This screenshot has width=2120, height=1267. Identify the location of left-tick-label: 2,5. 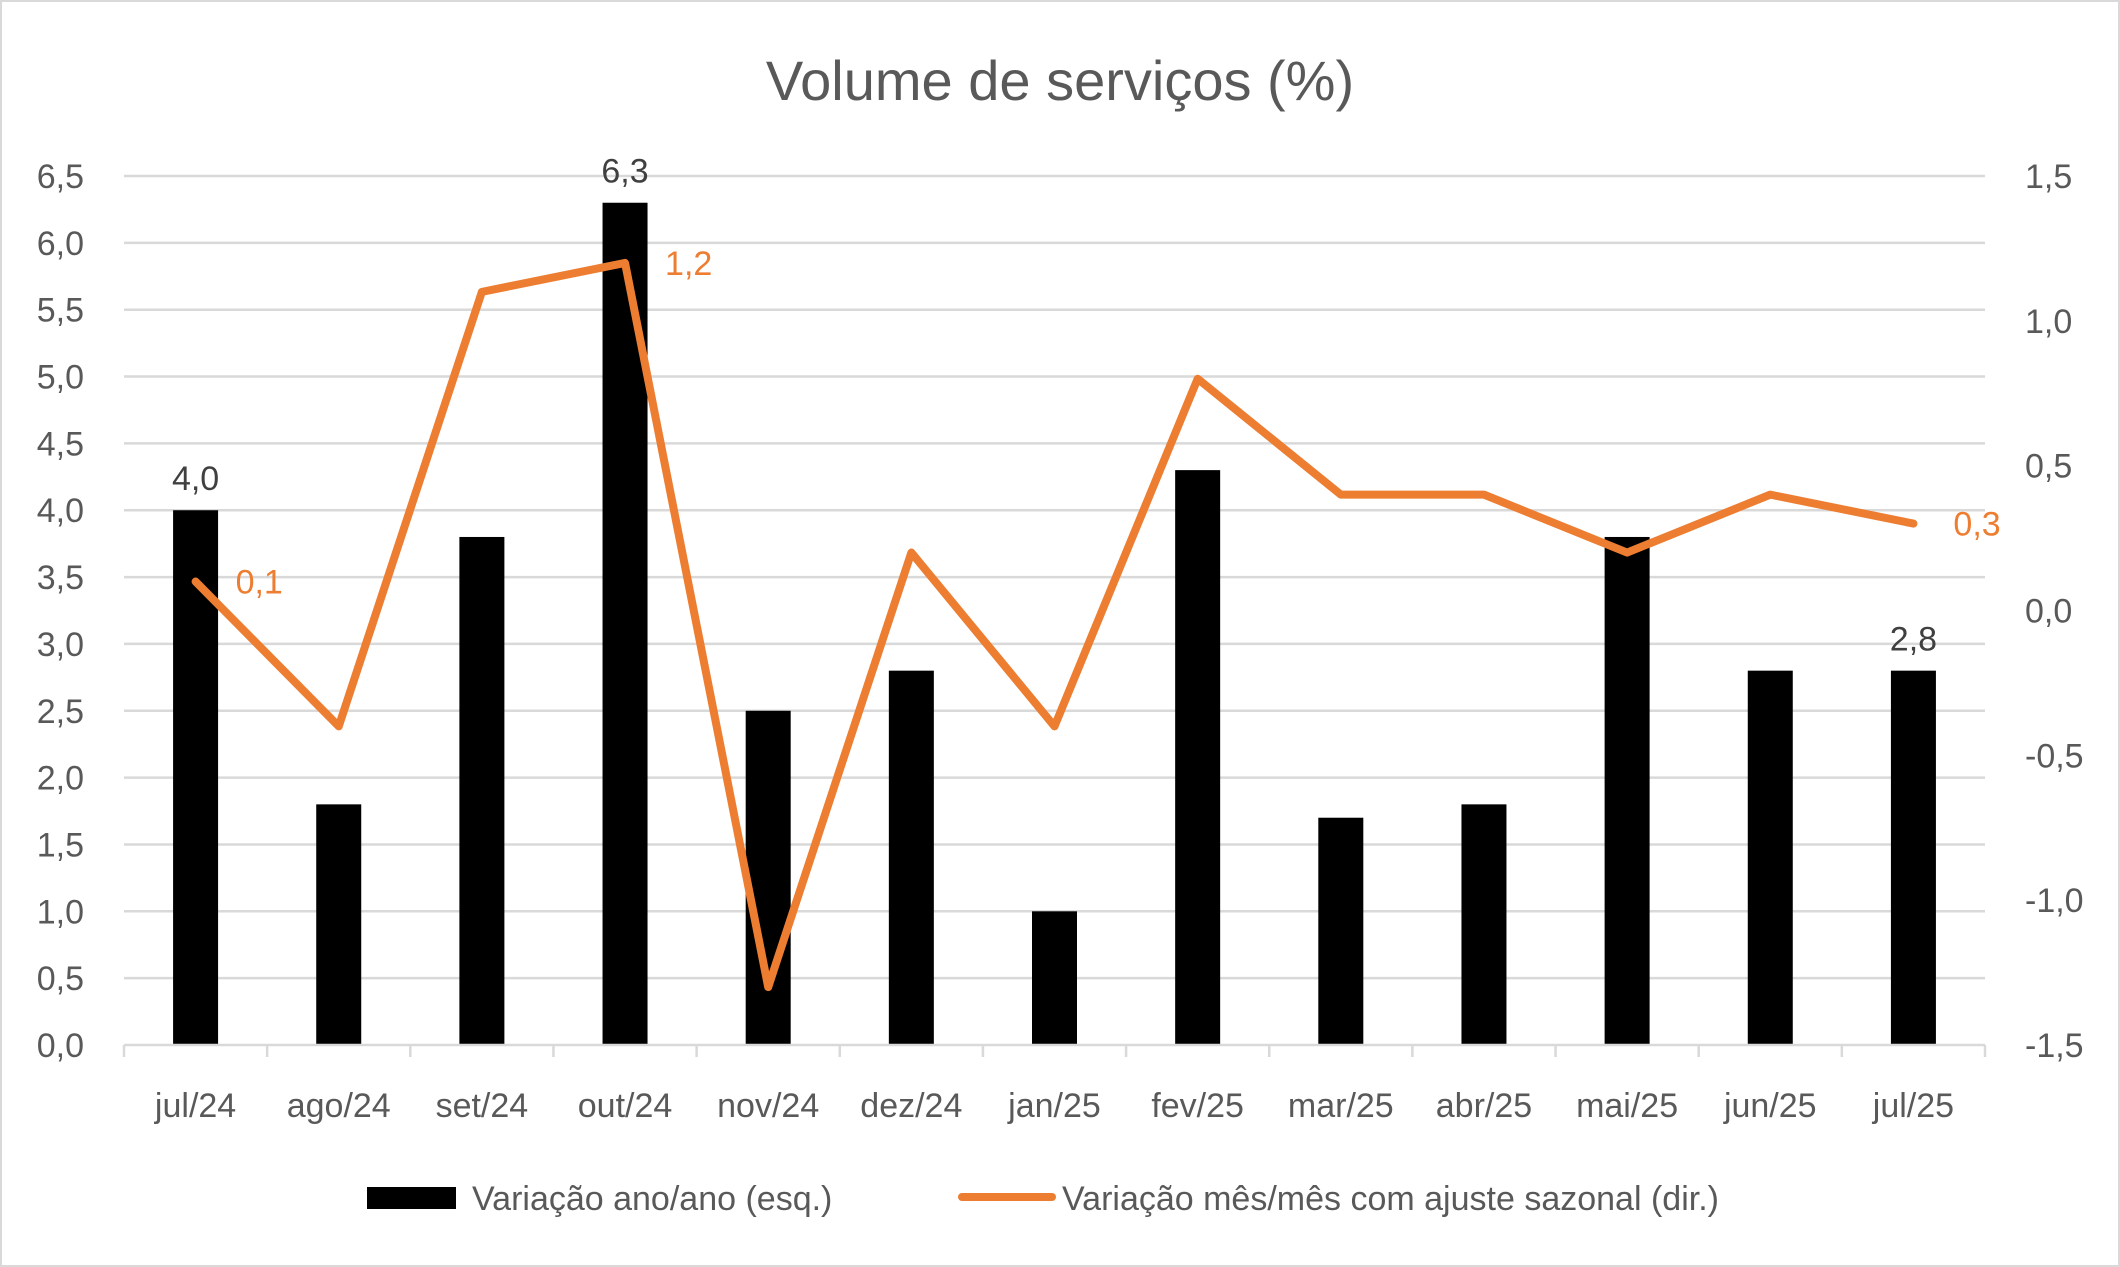
(60, 712).